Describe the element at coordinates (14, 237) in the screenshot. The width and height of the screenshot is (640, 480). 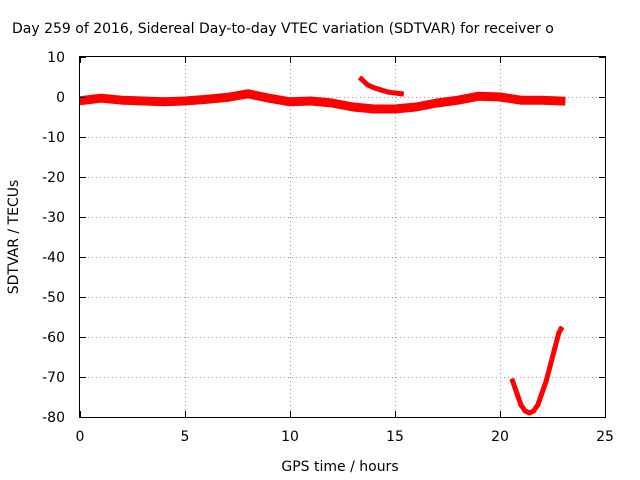
I see `y-axis-label: SDTVAR / TECUs` at that location.